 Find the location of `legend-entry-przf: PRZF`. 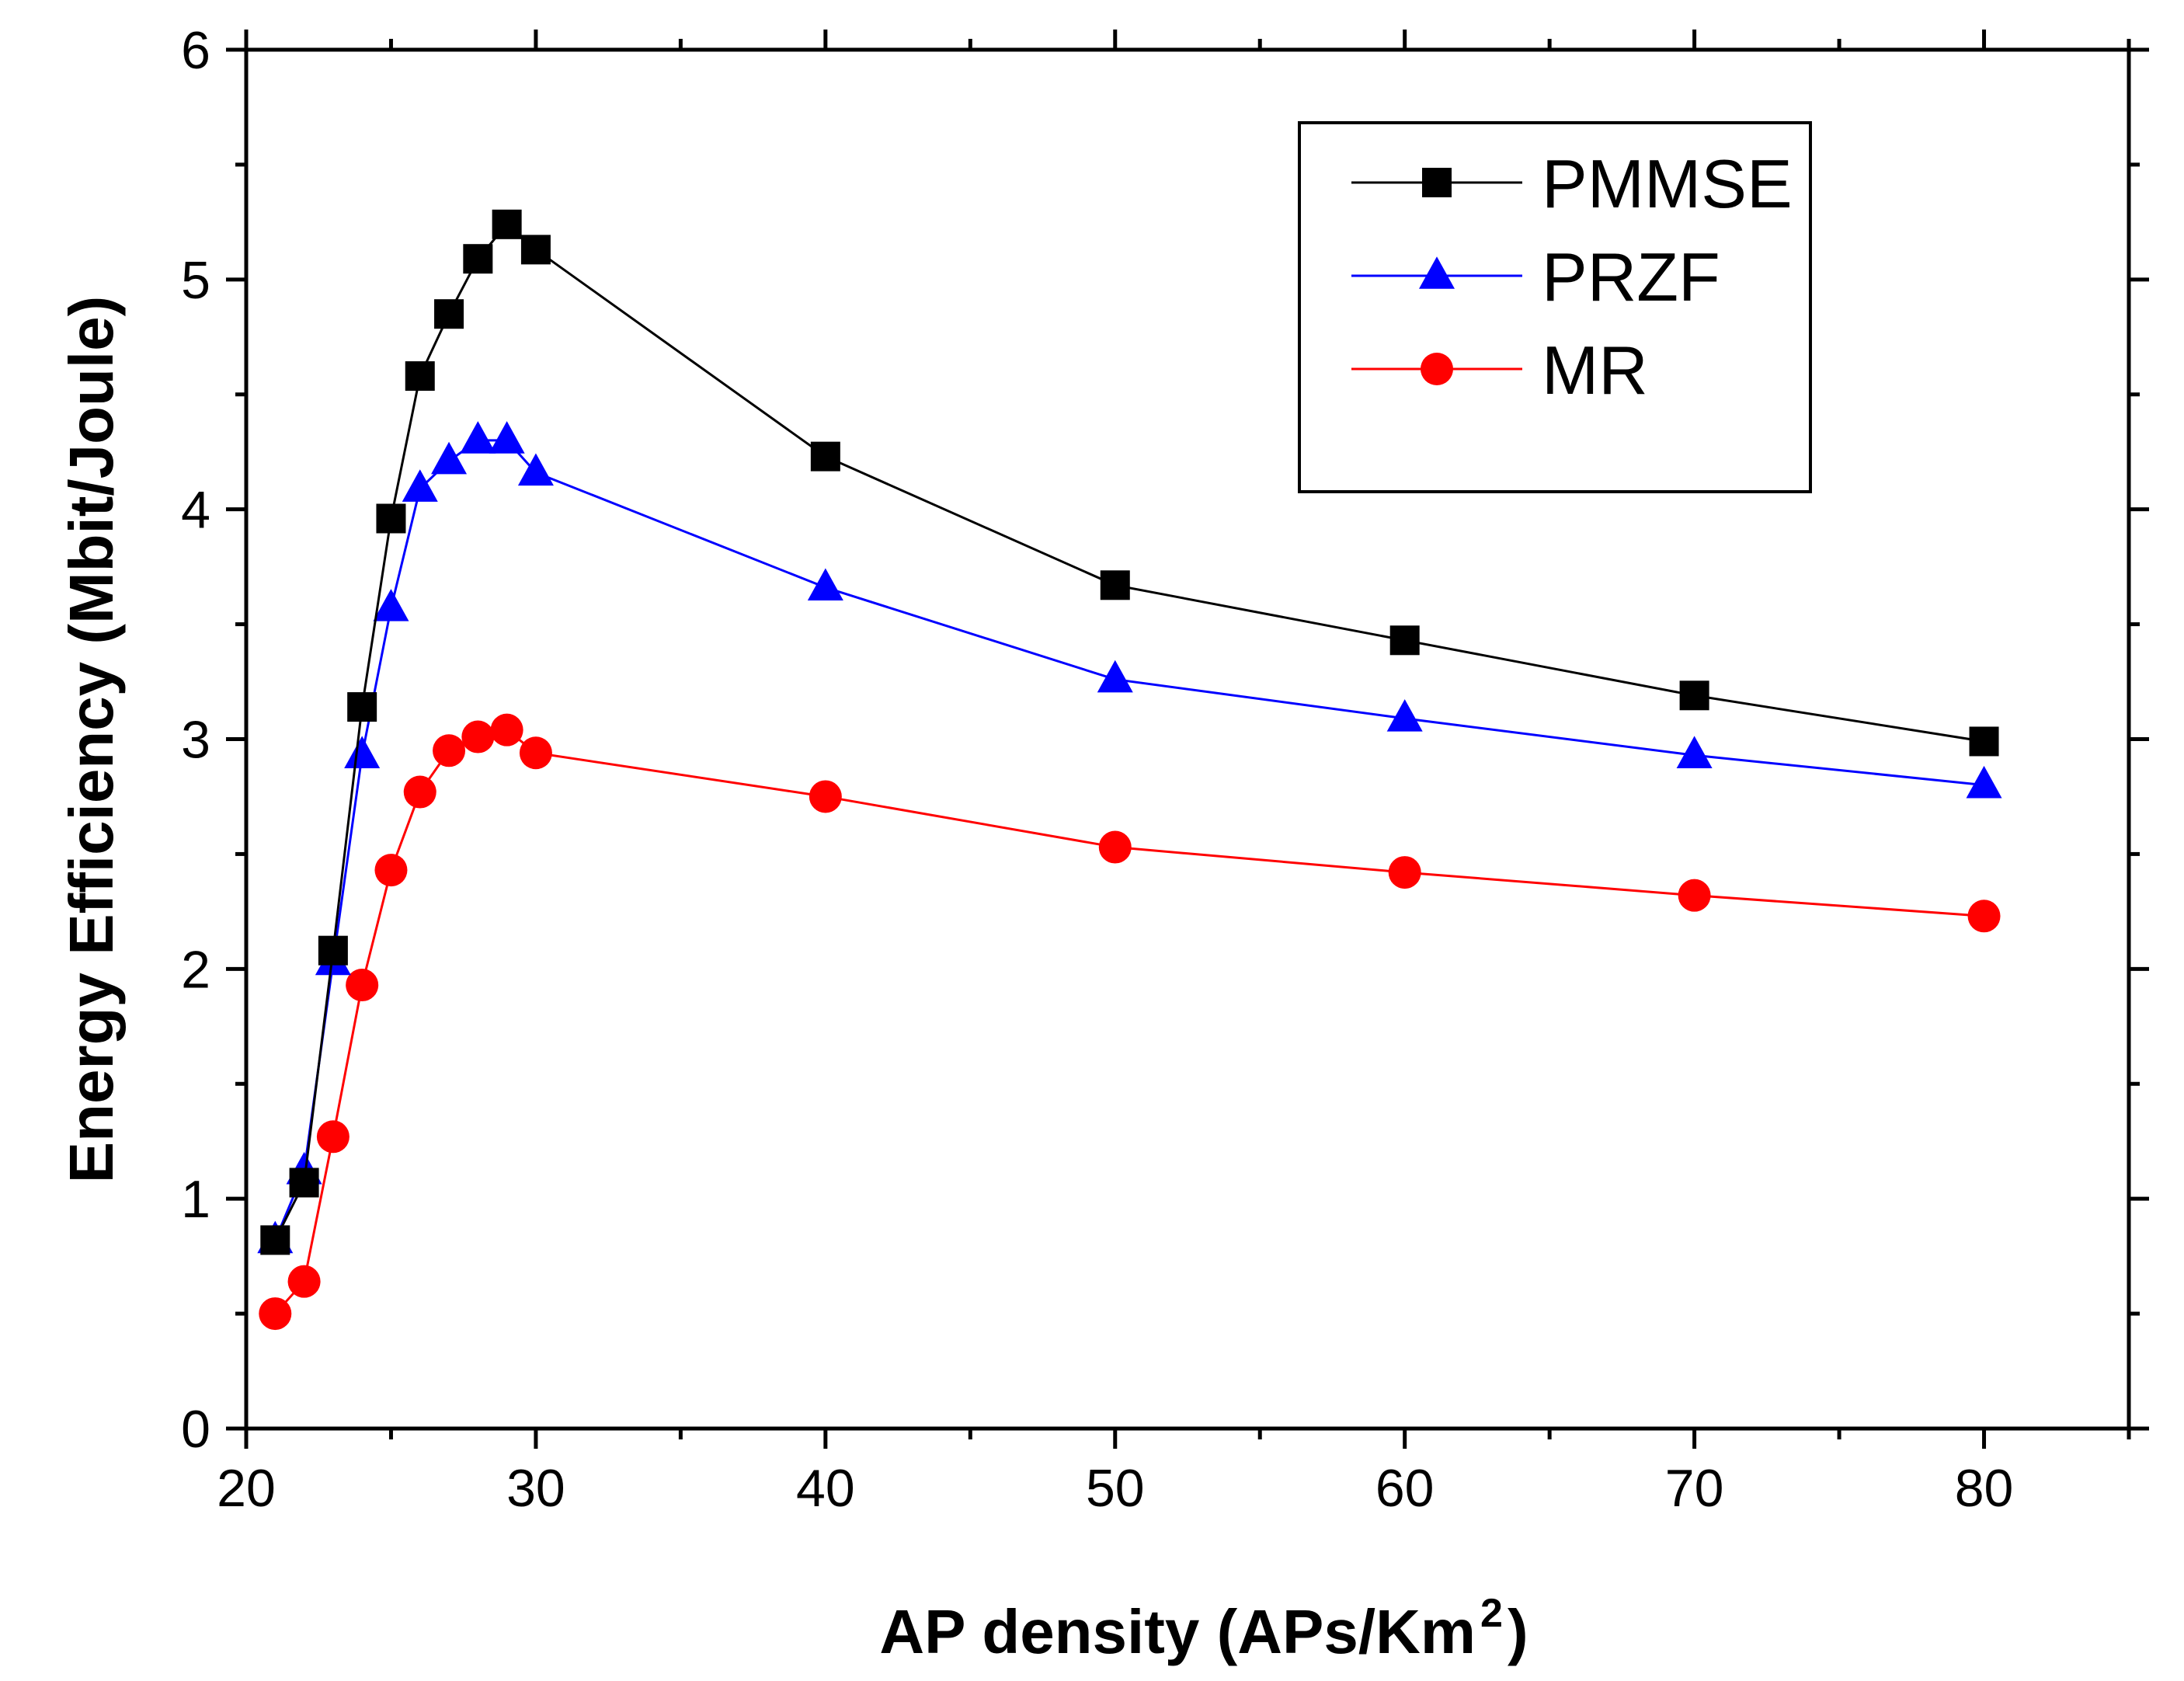

legend-entry-przf: PRZF is located at coordinates (1535, 276).